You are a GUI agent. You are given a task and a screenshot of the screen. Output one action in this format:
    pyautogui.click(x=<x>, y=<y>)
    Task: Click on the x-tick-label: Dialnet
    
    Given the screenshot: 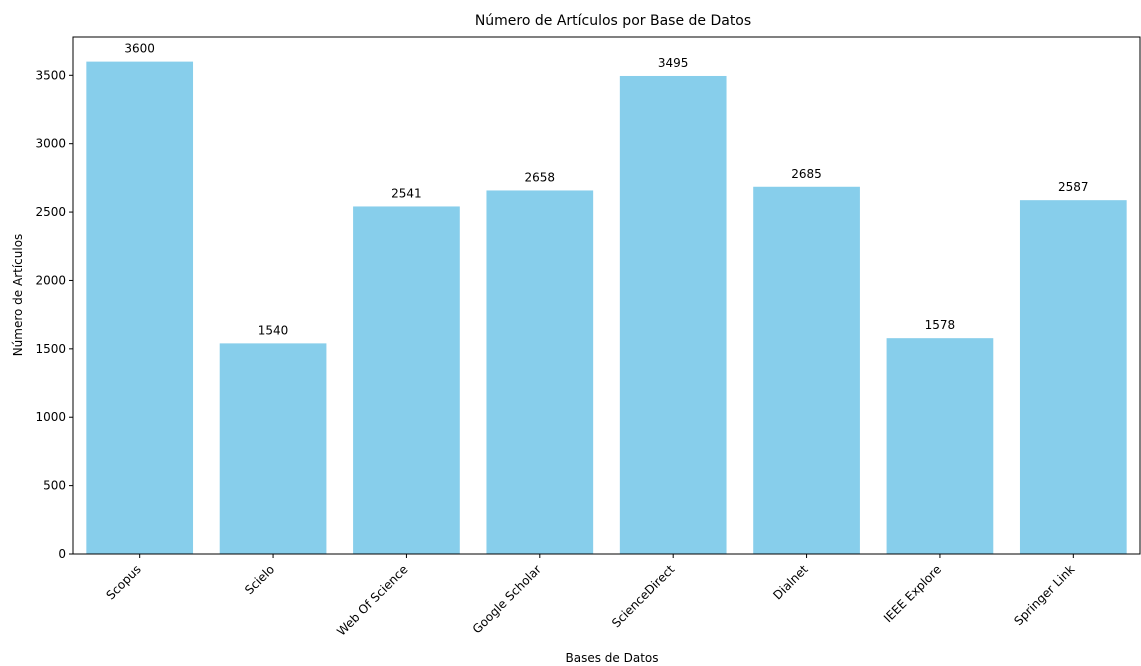 What is the action you would take?
    pyautogui.click(x=790, y=582)
    